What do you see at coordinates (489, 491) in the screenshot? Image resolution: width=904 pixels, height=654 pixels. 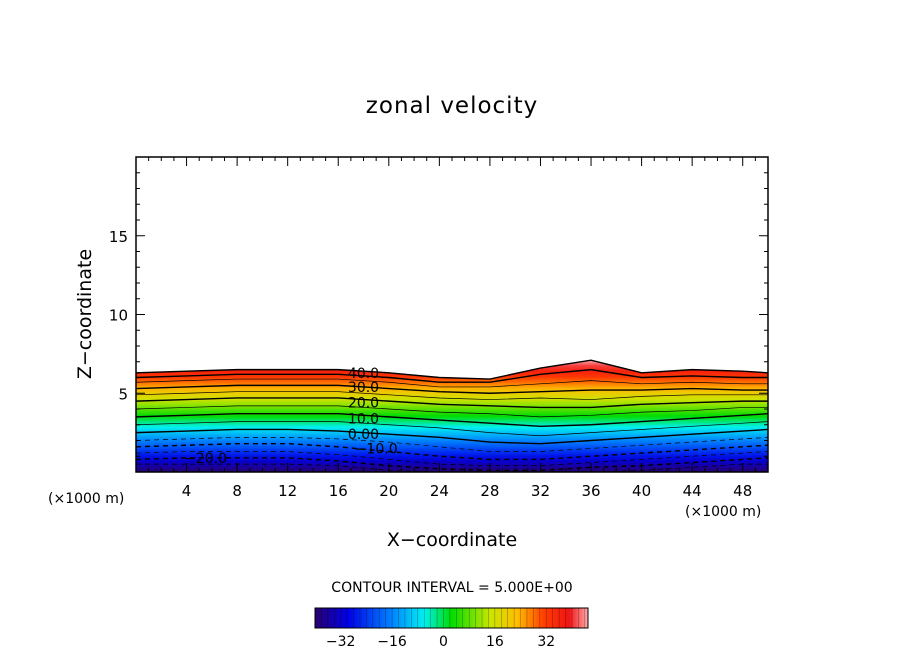 I see `x-tick-label: 28` at bounding box center [489, 491].